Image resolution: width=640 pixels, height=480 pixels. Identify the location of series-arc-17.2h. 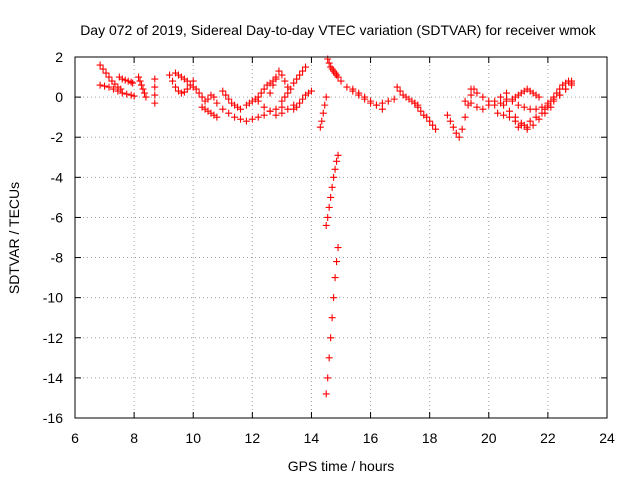
(407, 96).